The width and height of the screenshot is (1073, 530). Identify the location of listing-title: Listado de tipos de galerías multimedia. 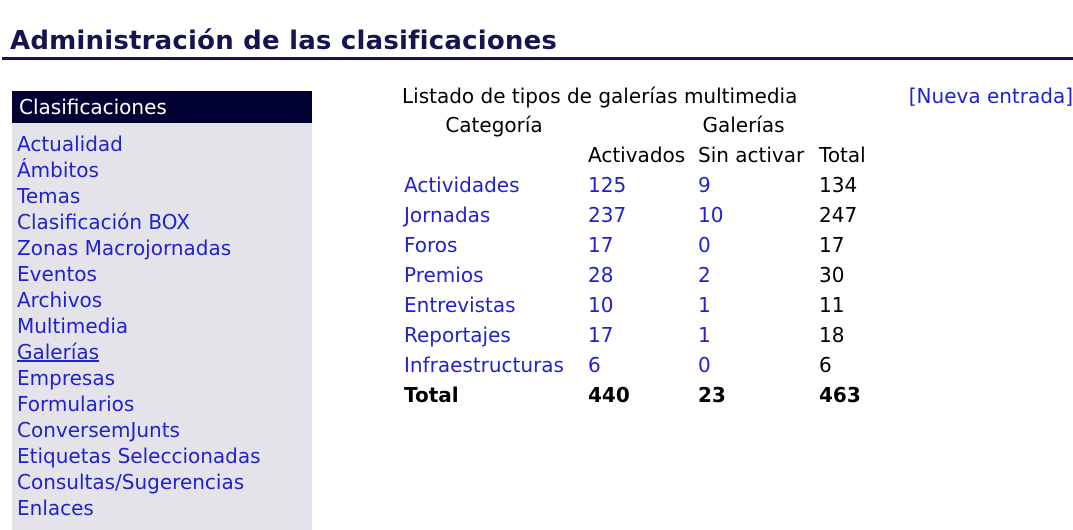
(600, 96).